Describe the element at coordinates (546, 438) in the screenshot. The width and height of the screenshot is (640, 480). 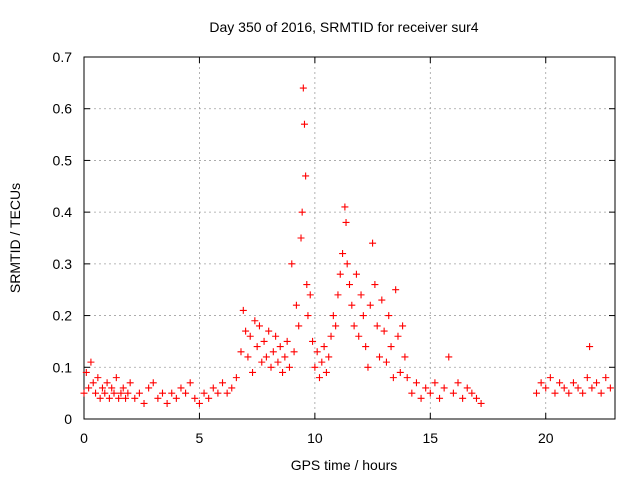
I see `x-tick-label: 20` at that location.